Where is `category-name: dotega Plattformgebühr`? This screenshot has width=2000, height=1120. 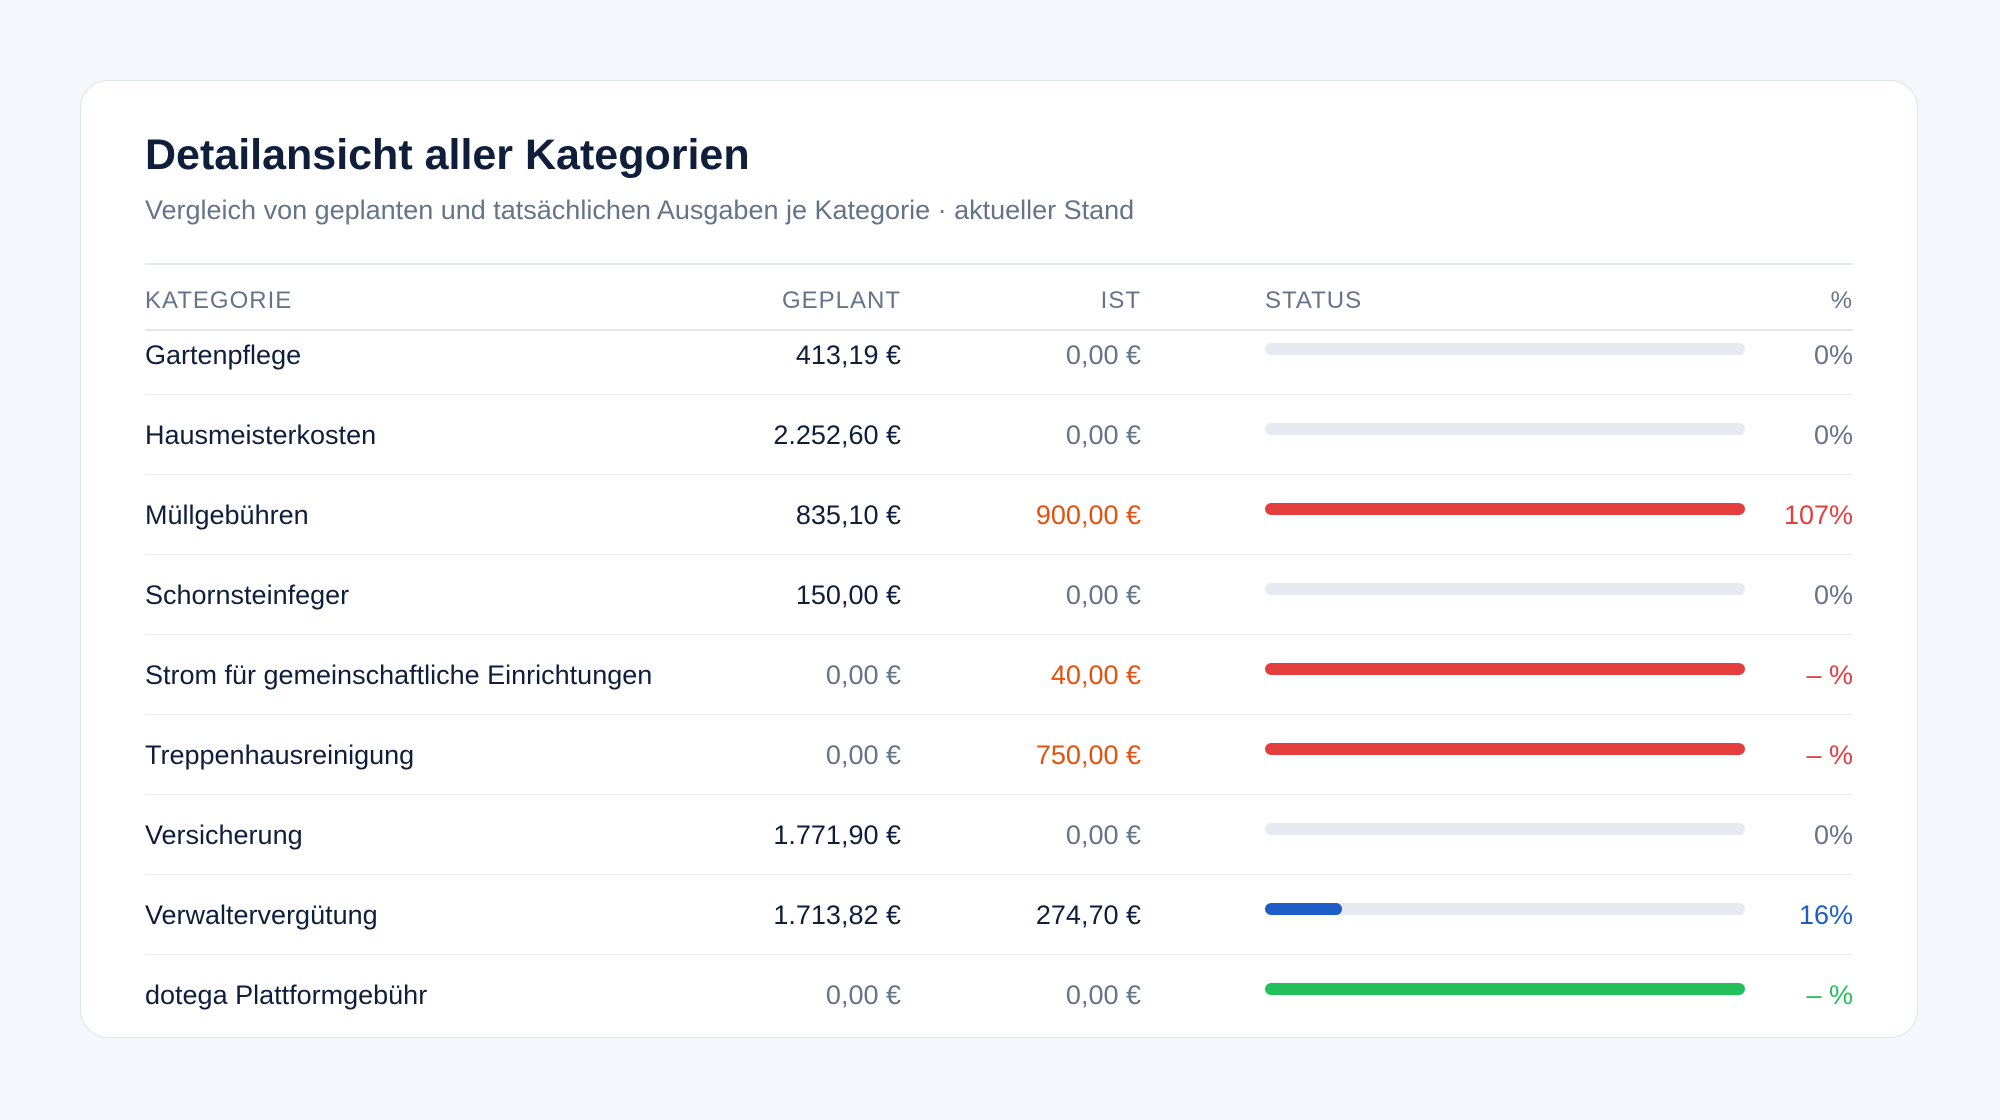
category-name: dotega Plattformgebühr is located at coordinates (286, 995).